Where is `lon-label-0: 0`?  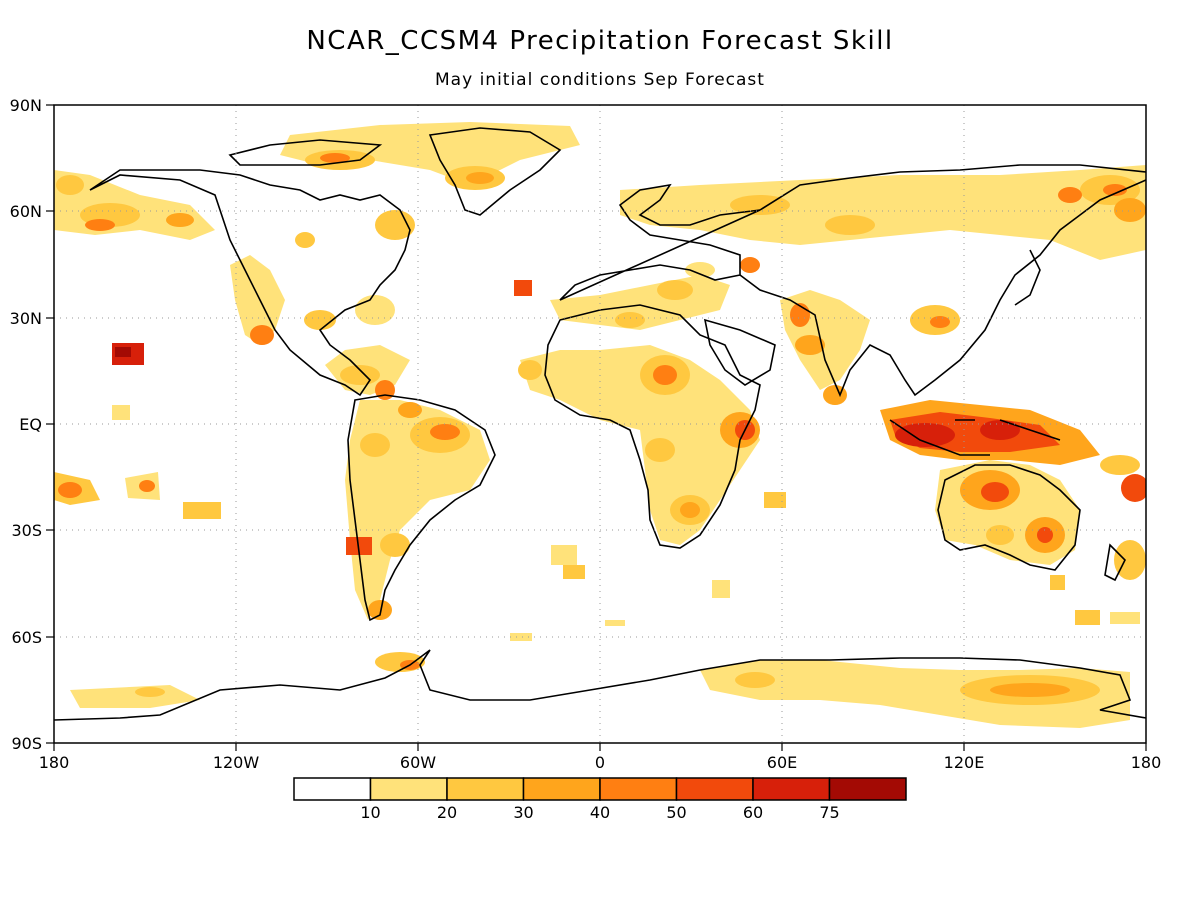
lon-label-0: 0 is located at coordinates (600, 762).